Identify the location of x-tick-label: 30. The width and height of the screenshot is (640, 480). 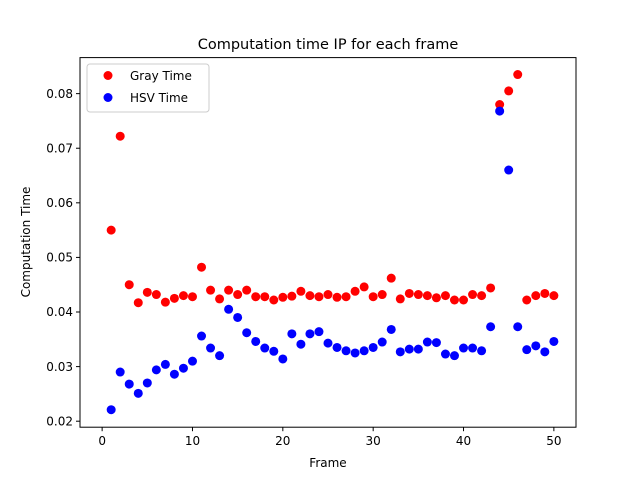
(373, 441).